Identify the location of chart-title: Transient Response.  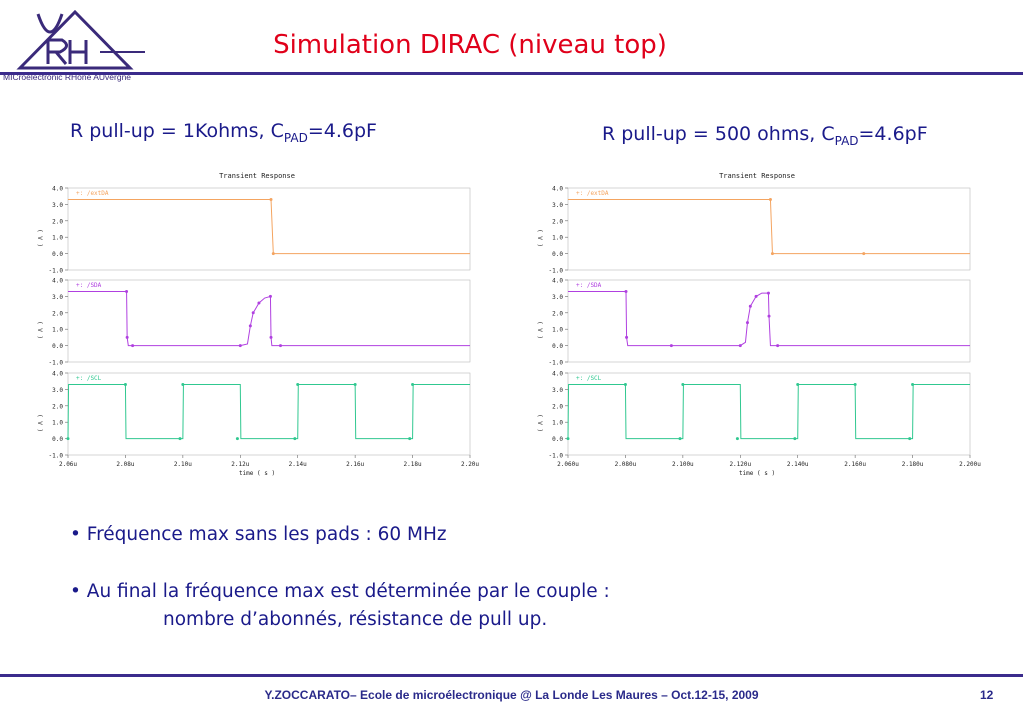
(757, 176).